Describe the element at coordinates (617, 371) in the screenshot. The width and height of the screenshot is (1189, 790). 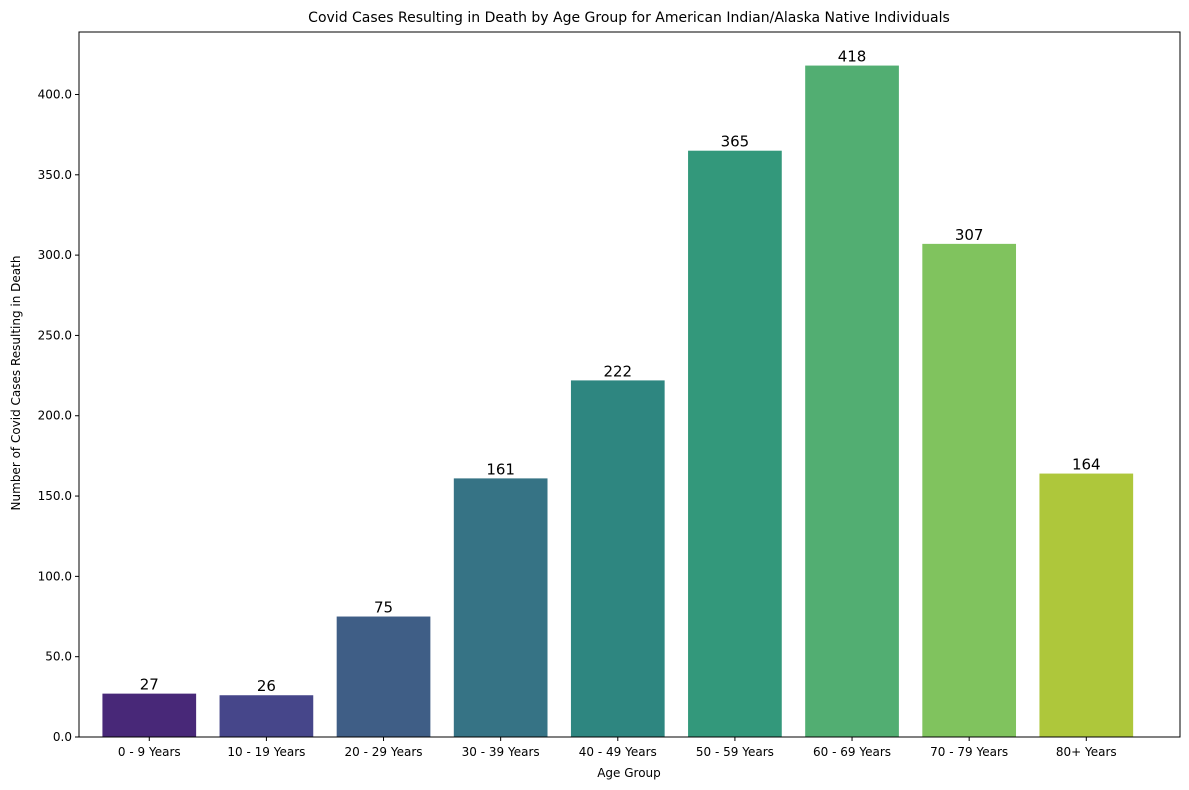
I see `data-label: 222` at that location.